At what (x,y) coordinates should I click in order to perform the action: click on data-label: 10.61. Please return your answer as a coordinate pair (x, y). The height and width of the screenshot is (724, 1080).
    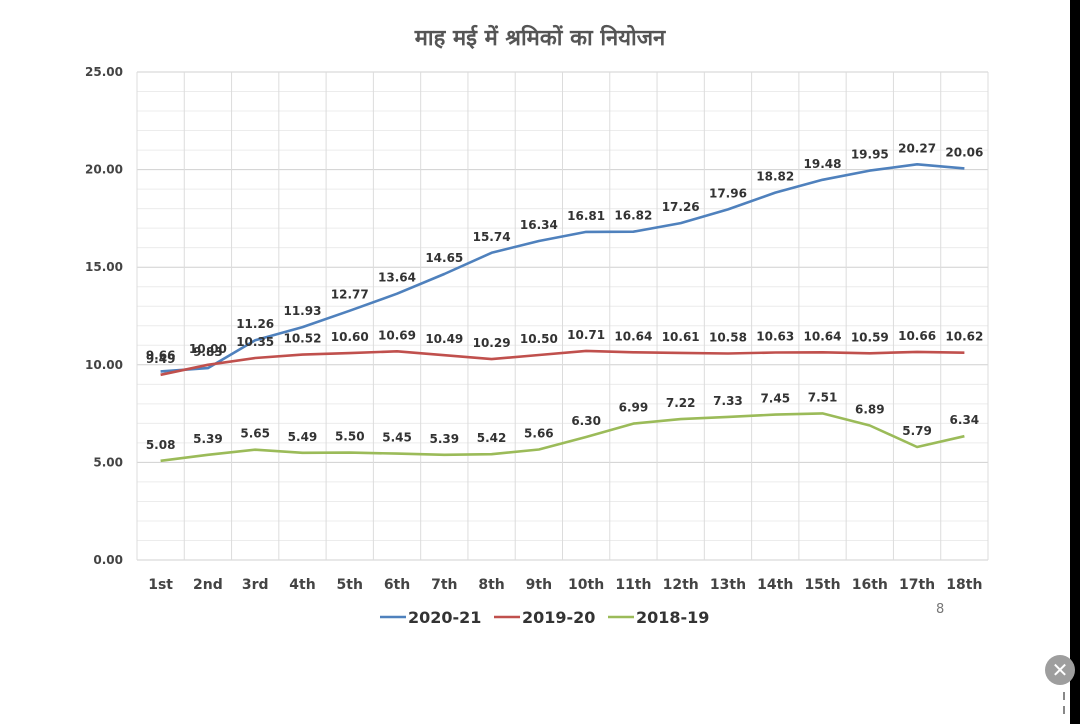
    Looking at the image, I should click on (681, 337).